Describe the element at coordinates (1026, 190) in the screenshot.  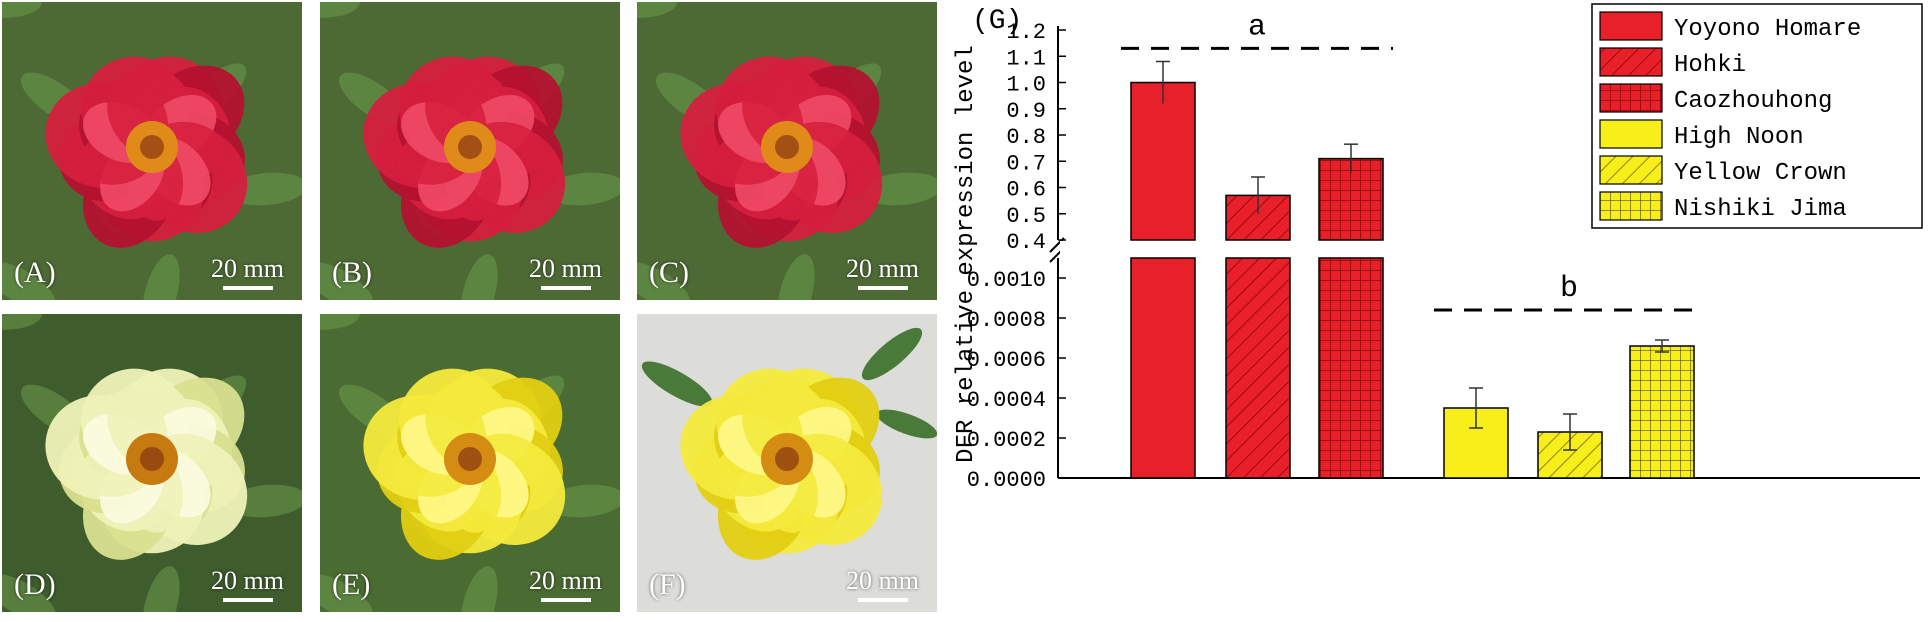
I see `y-tick-label: 0.6` at that location.